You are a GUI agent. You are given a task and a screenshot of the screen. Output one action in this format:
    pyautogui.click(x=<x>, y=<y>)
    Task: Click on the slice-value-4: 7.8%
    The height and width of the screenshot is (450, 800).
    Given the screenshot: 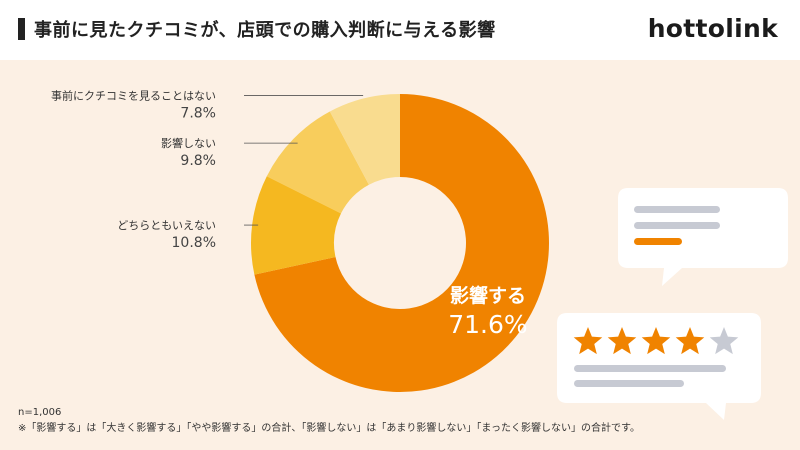 What is the action you would take?
    pyautogui.click(x=198, y=114)
    